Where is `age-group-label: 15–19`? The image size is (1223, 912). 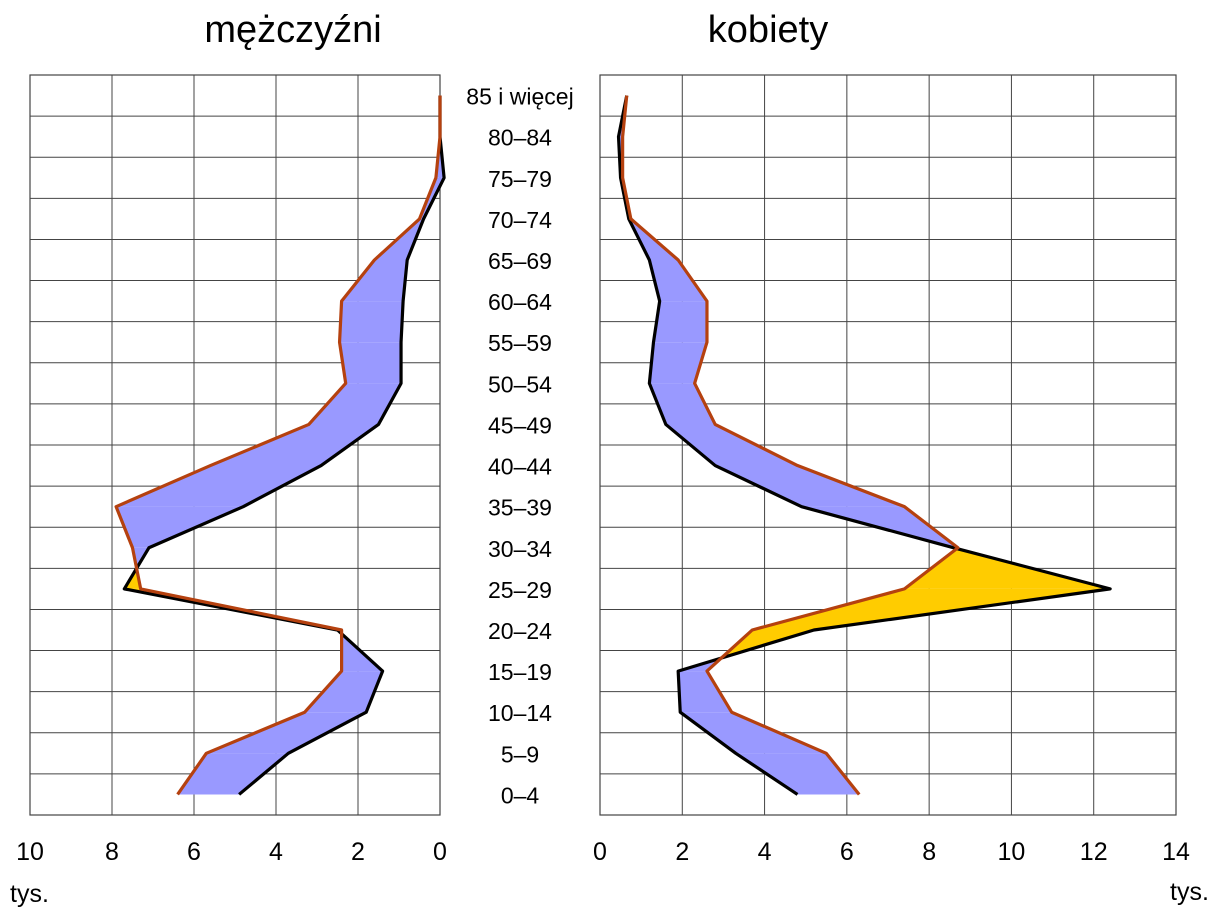 age-group-label: 15–19 is located at coordinates (520, 672).